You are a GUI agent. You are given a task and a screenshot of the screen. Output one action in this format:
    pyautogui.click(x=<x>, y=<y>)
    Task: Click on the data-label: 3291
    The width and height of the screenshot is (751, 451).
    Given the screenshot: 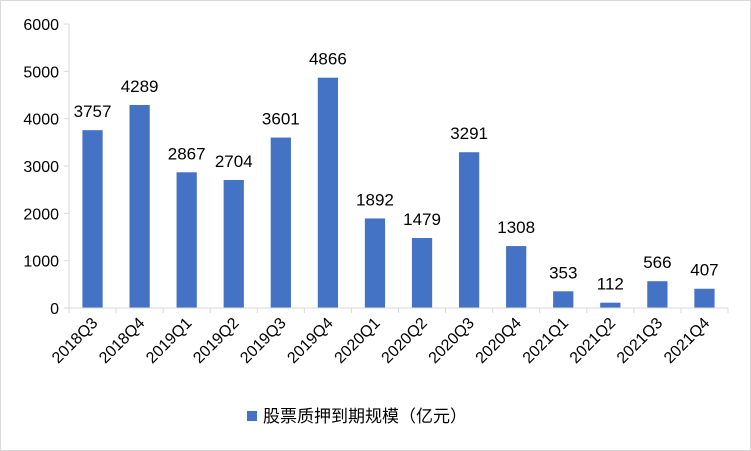 What is the action you would take?
    pyautogui.click(x=469, y=133)
    